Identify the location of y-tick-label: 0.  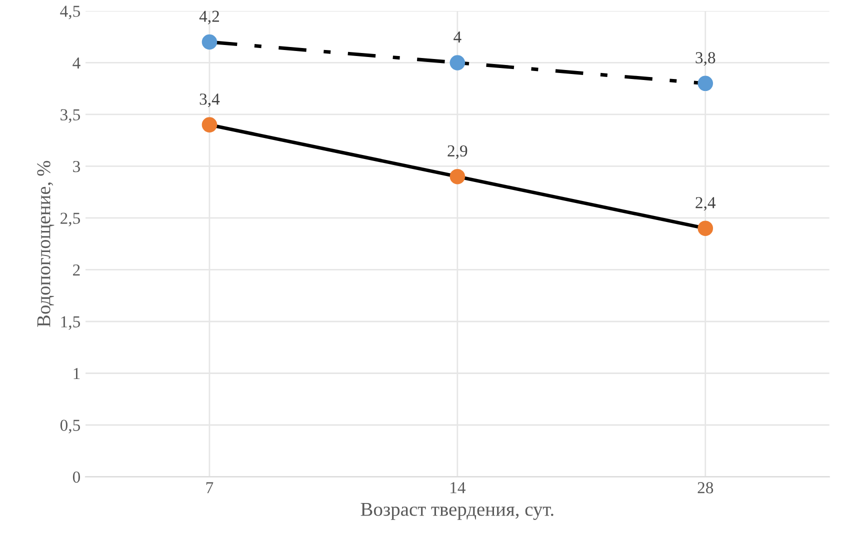
(76, 477).